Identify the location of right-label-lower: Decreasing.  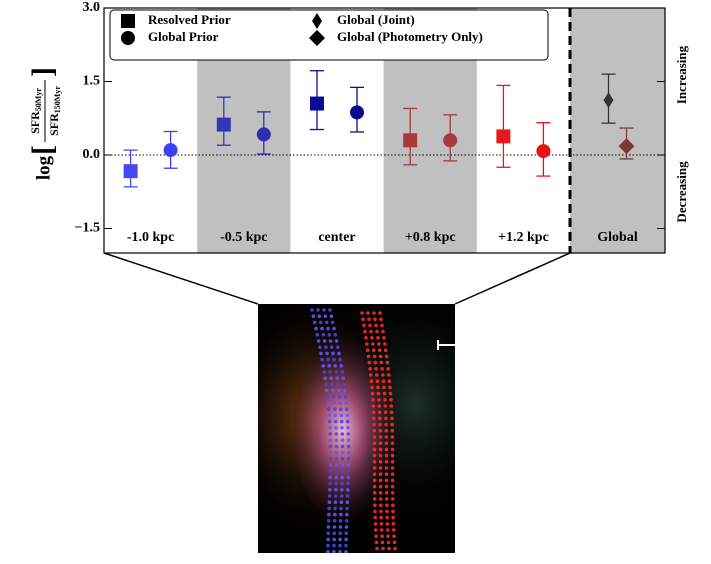
(681, 192).